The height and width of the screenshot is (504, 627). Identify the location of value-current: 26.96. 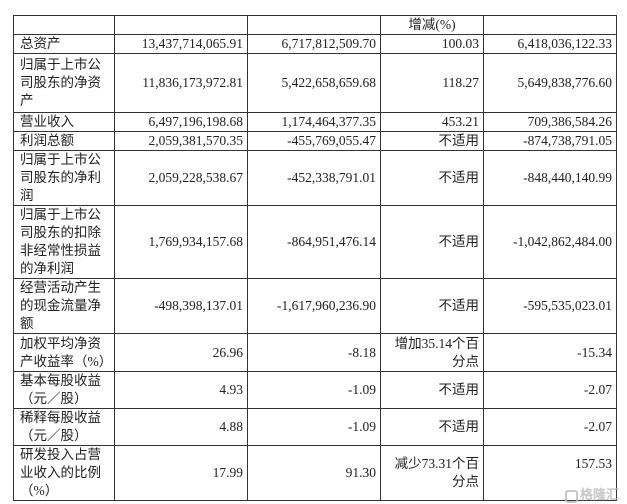
(181, 352).